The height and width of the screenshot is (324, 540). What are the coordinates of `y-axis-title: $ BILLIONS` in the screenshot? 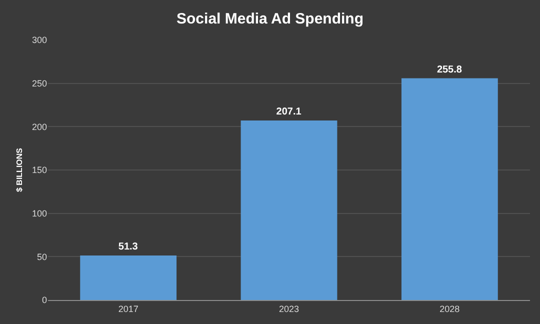 It's located at (19, 169).